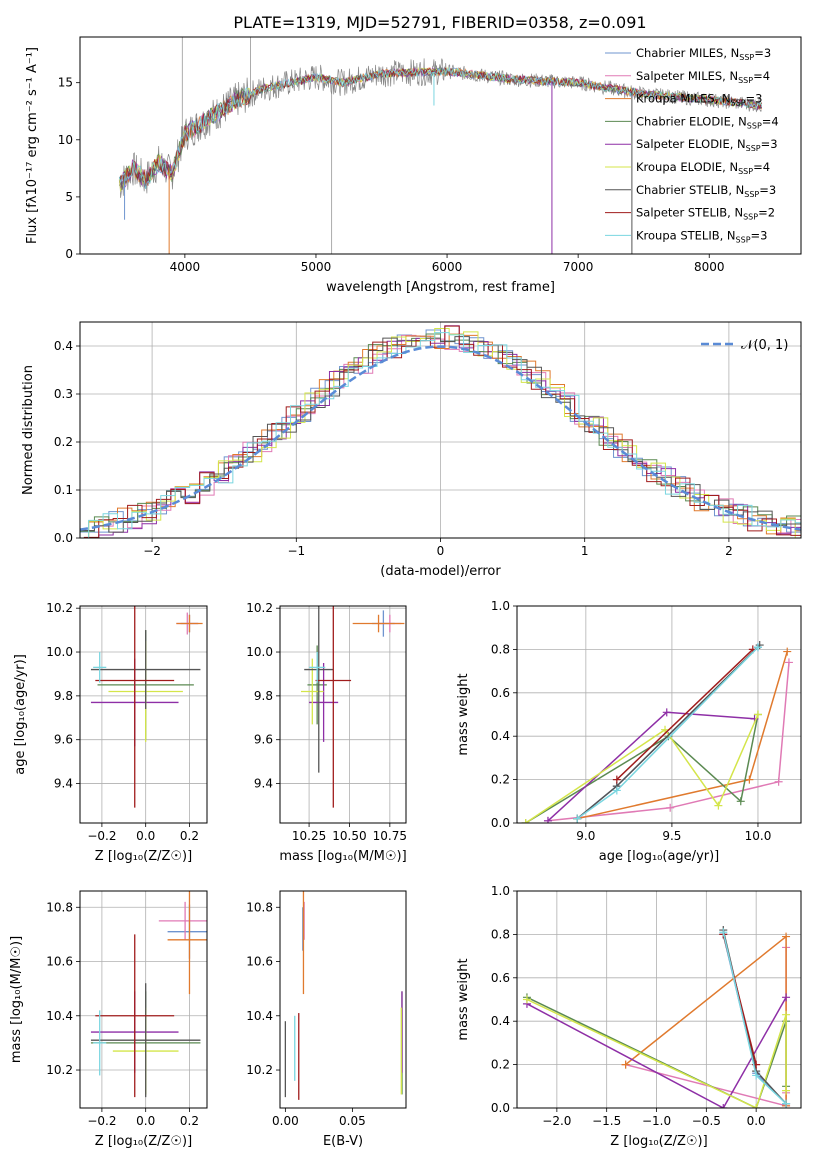 This screenshot has width=819, height=1170. What do you see at coordinates (658, 1141) in the screenshot?
I see `x-axis-label: Z [log₁₀(Z/Z☉)]` at bounding box center [658, 1141].